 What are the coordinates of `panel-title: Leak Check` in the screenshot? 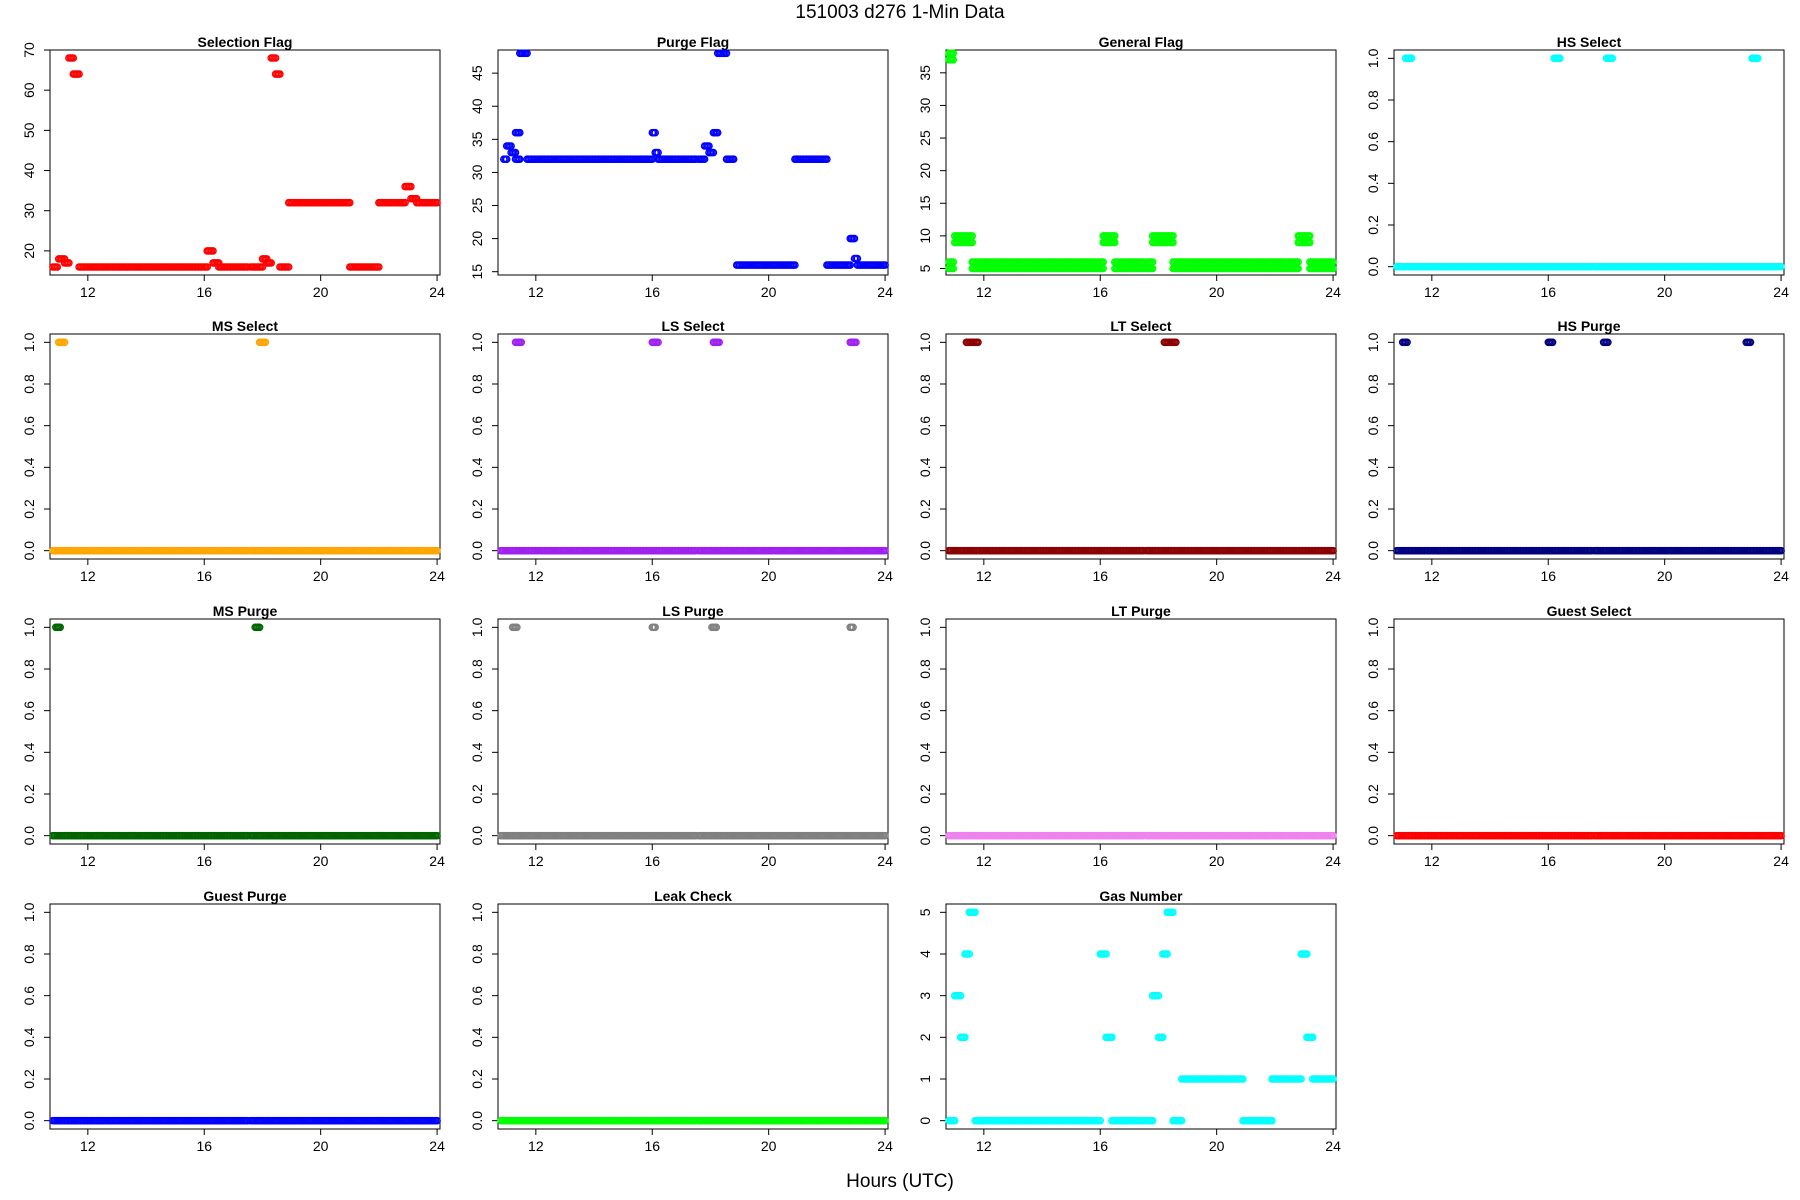 It's located at (693, 896).